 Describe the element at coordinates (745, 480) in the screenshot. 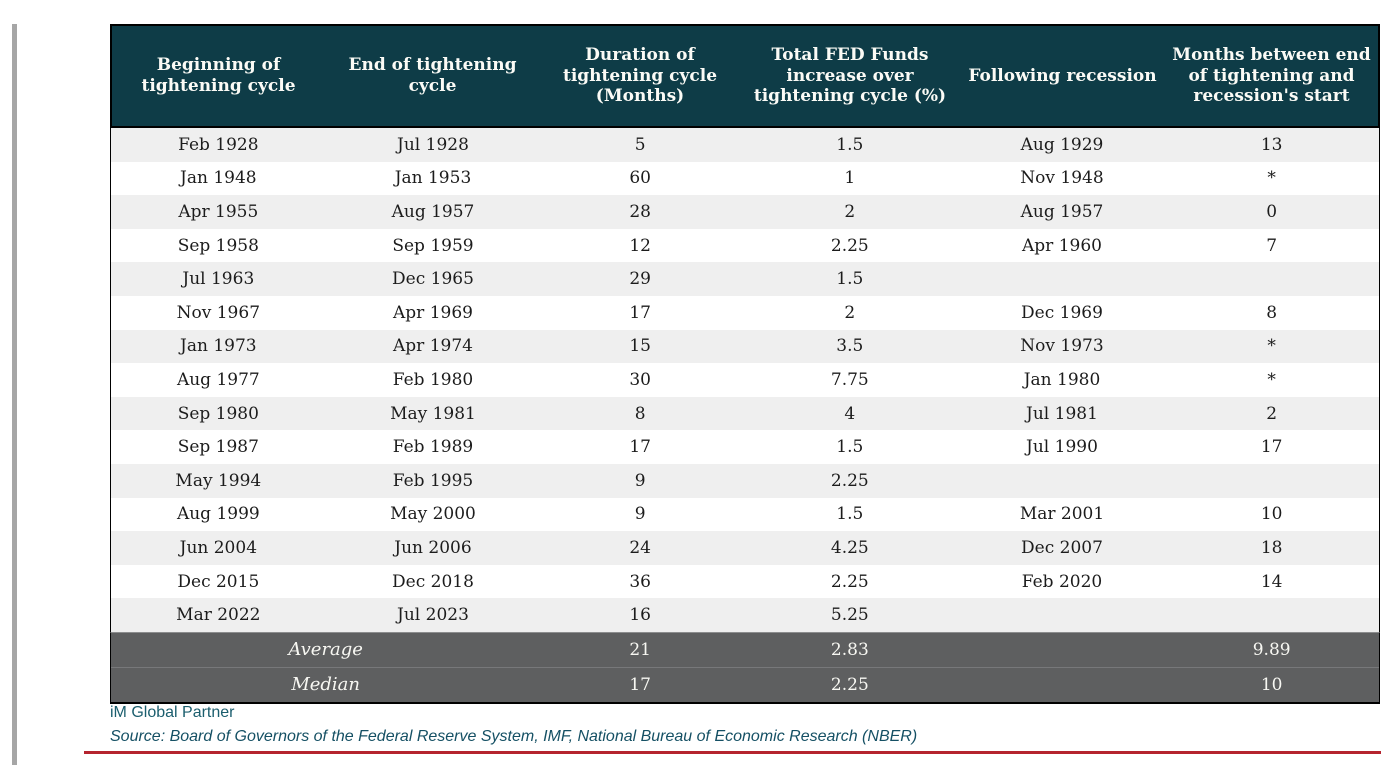

I see `table-row: May 1994 Feb 1995 9 2.25` at that location.